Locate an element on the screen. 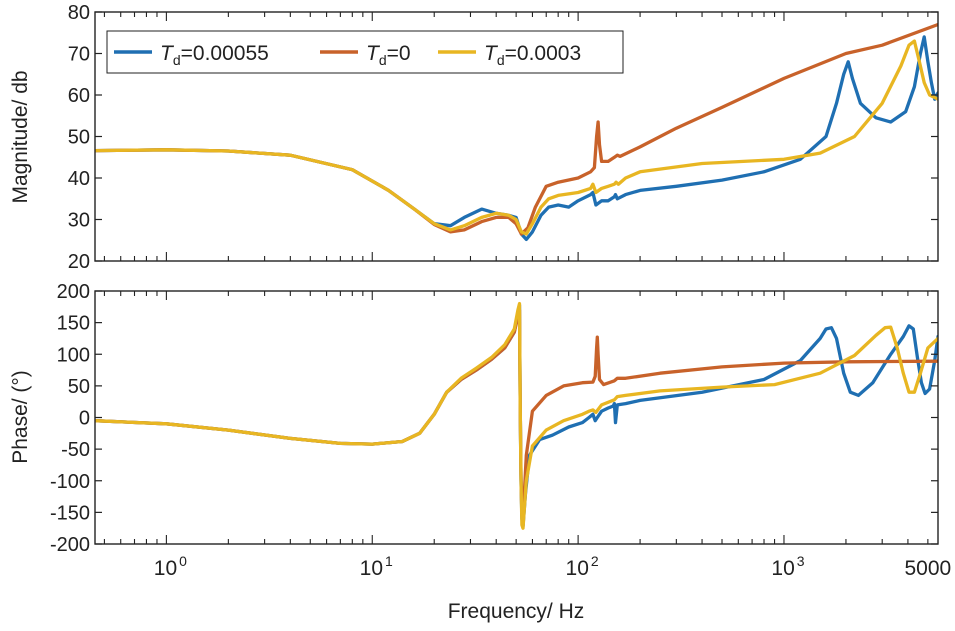 This screenshot has height=631, width=955. x-tick-exponent: 1 is located at coordinates (389, 561).